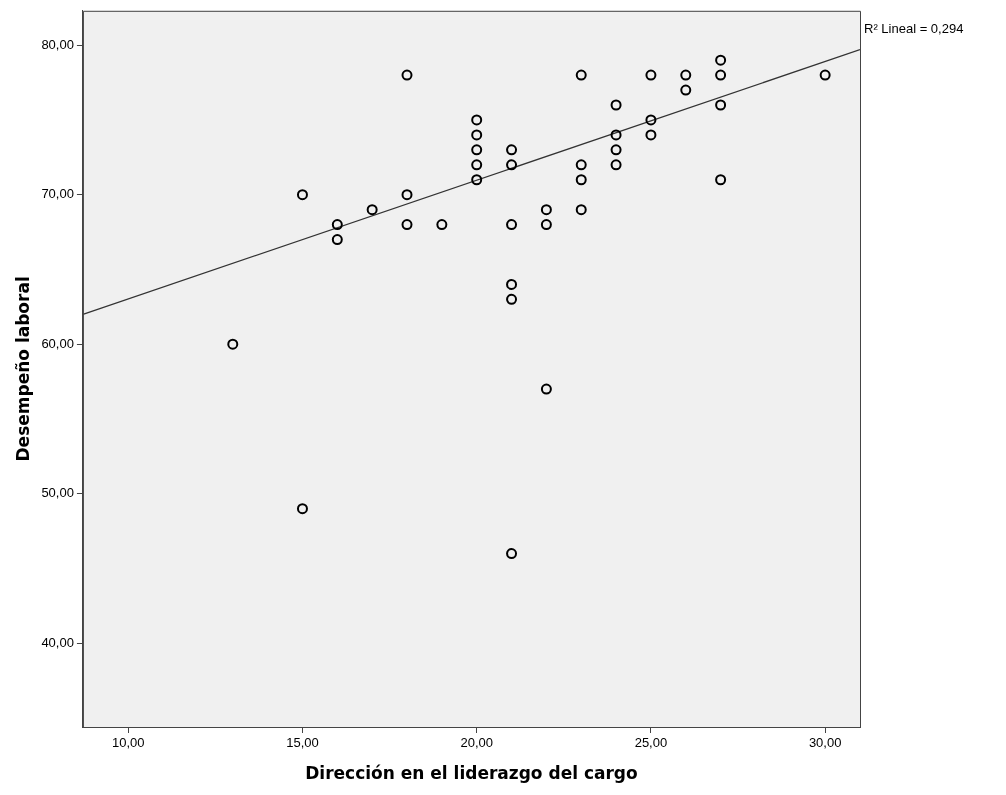 Image resolution: width=1006 pixels, height=795 pixels. Describe the element at coordinates (651, 743) in the screenshot. I see `x-tick-label: 25,00` at that location.